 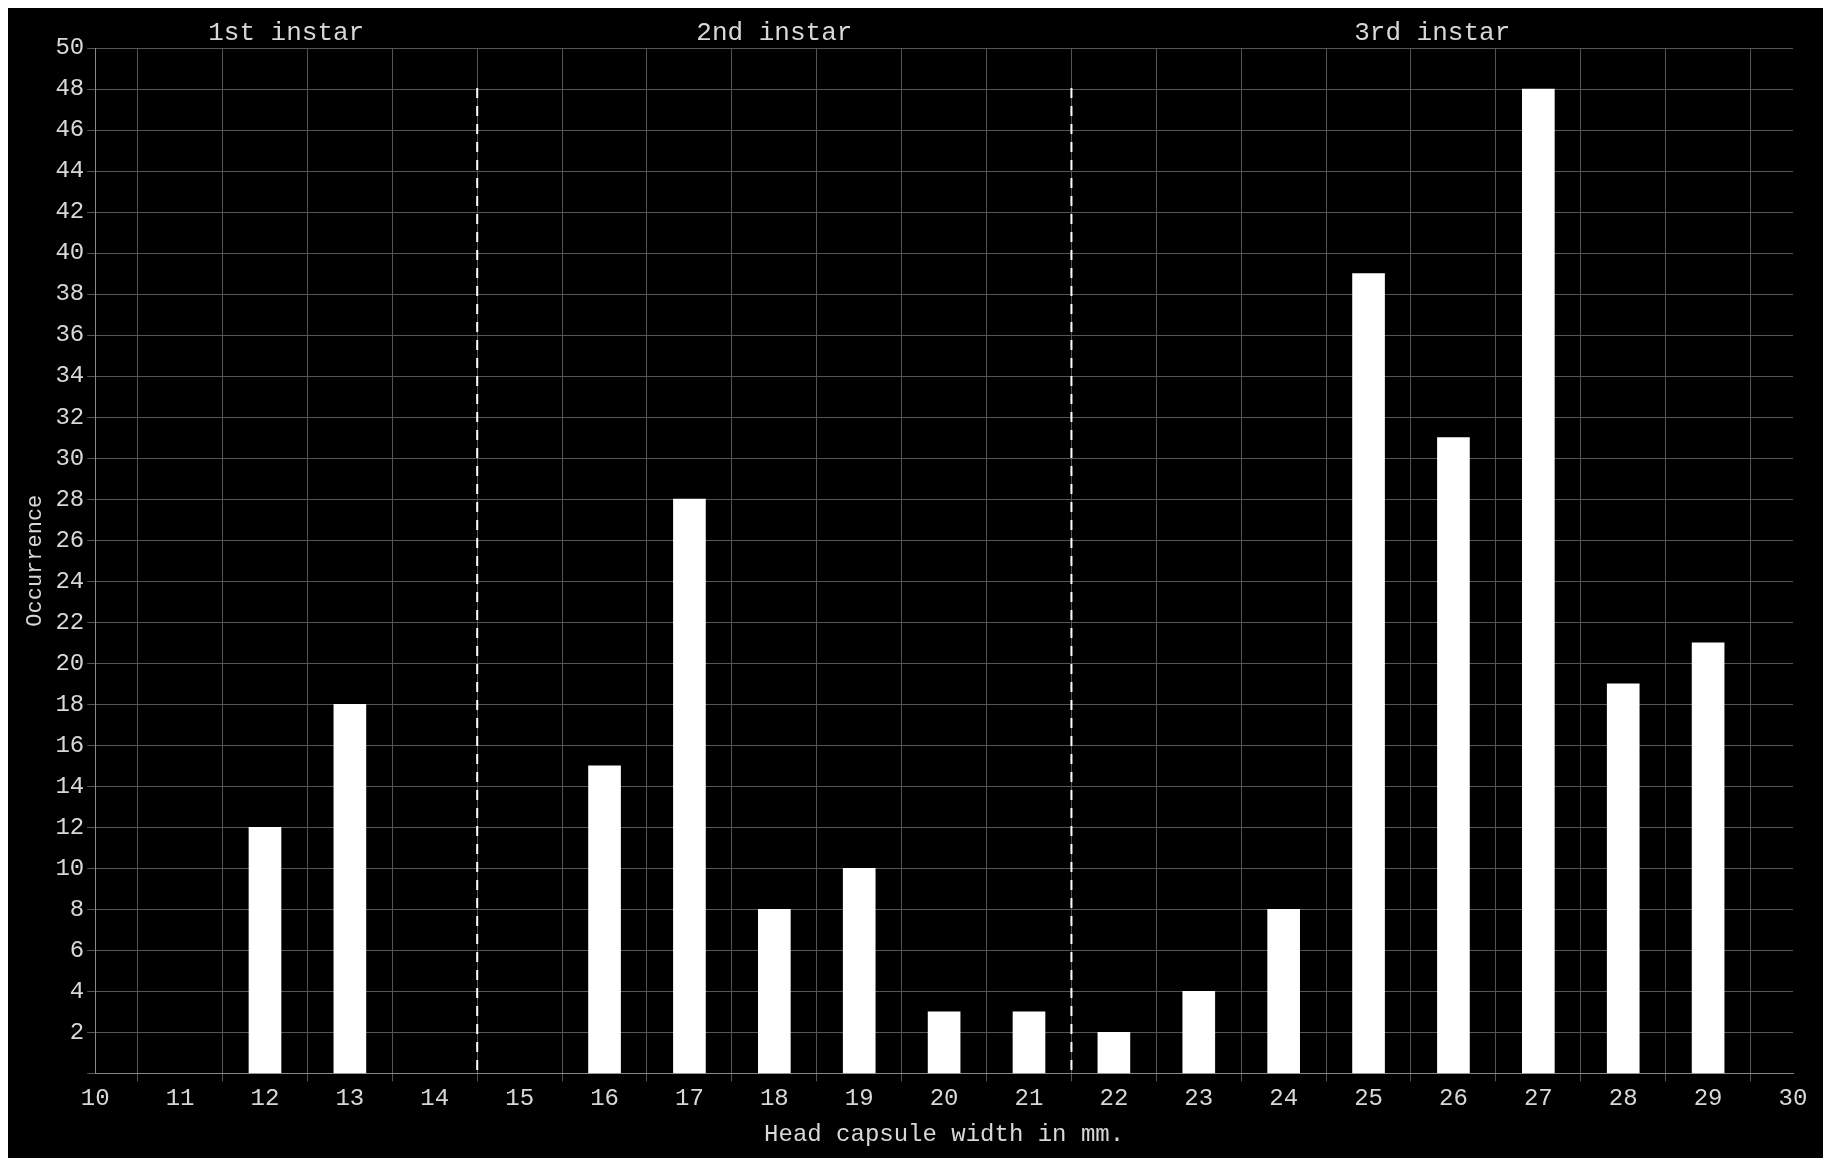 What do you see at coordinates (1623, 1099) in the screenshot?
I see `x-tick-label: 28` at bounding box center [1623, 1099].